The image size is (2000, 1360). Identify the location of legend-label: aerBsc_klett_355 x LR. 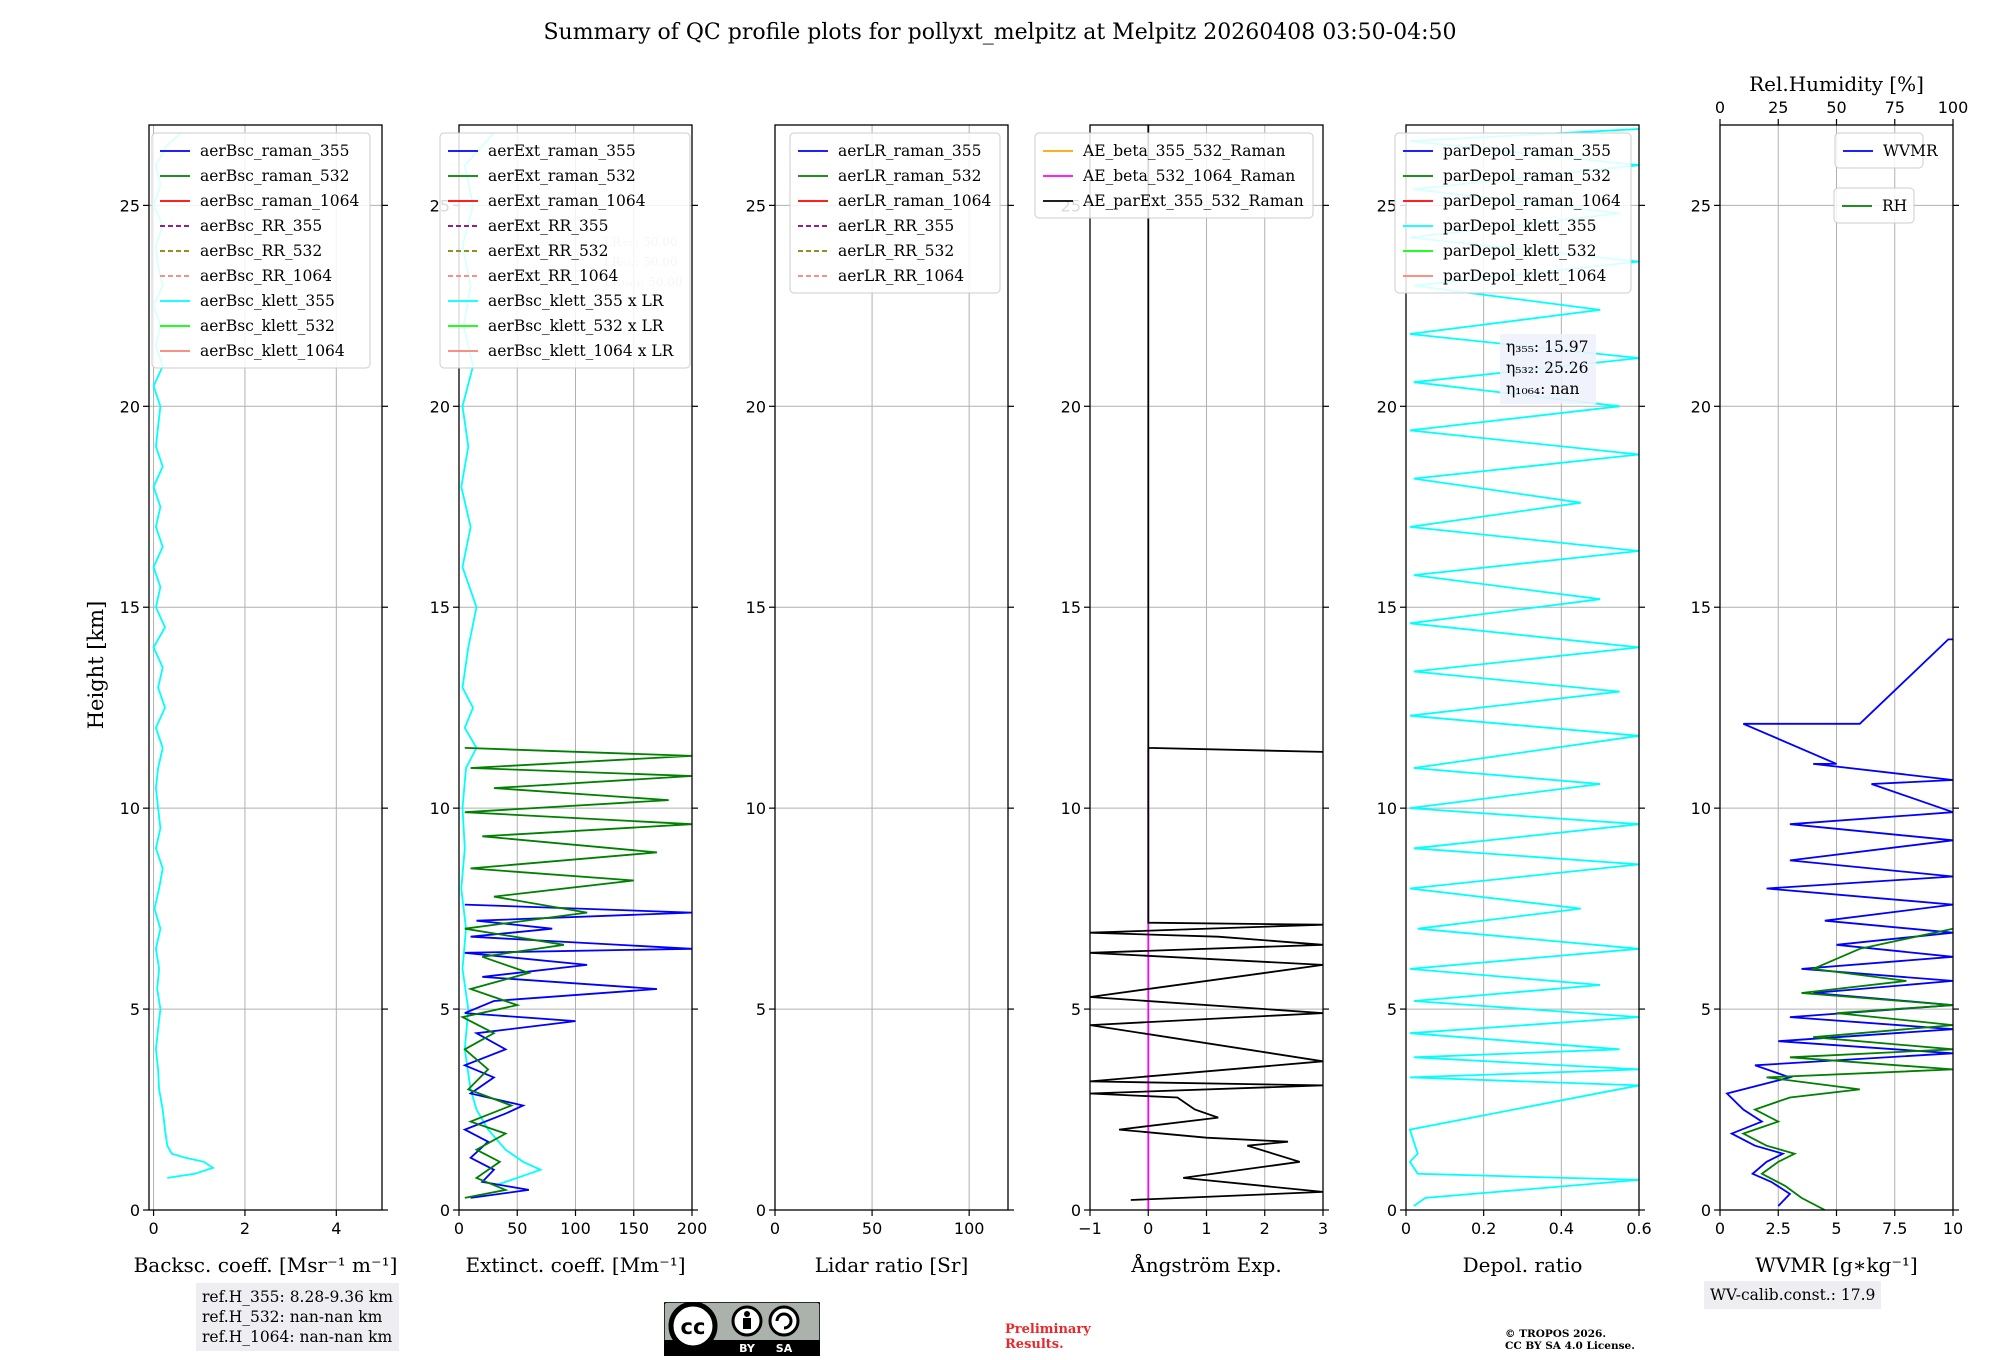
(576, 301).